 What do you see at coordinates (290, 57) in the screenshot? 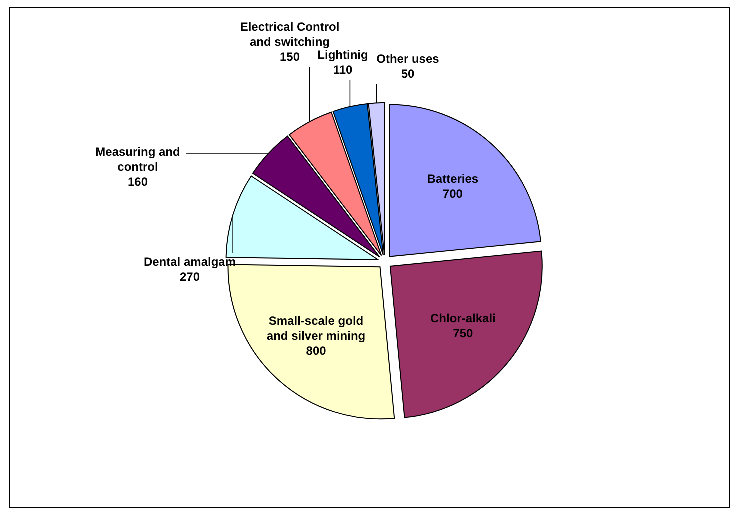
I see `data-label: 150` at bounding box center [290, 57].